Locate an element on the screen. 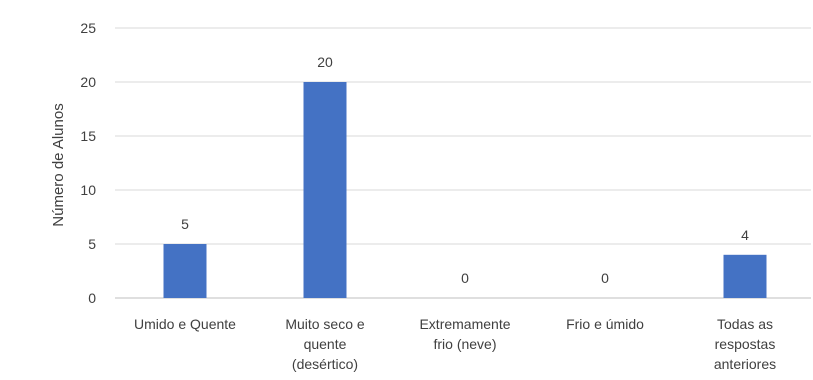  category-label-line: Frio e úmido is located at coordinates (605, 324).